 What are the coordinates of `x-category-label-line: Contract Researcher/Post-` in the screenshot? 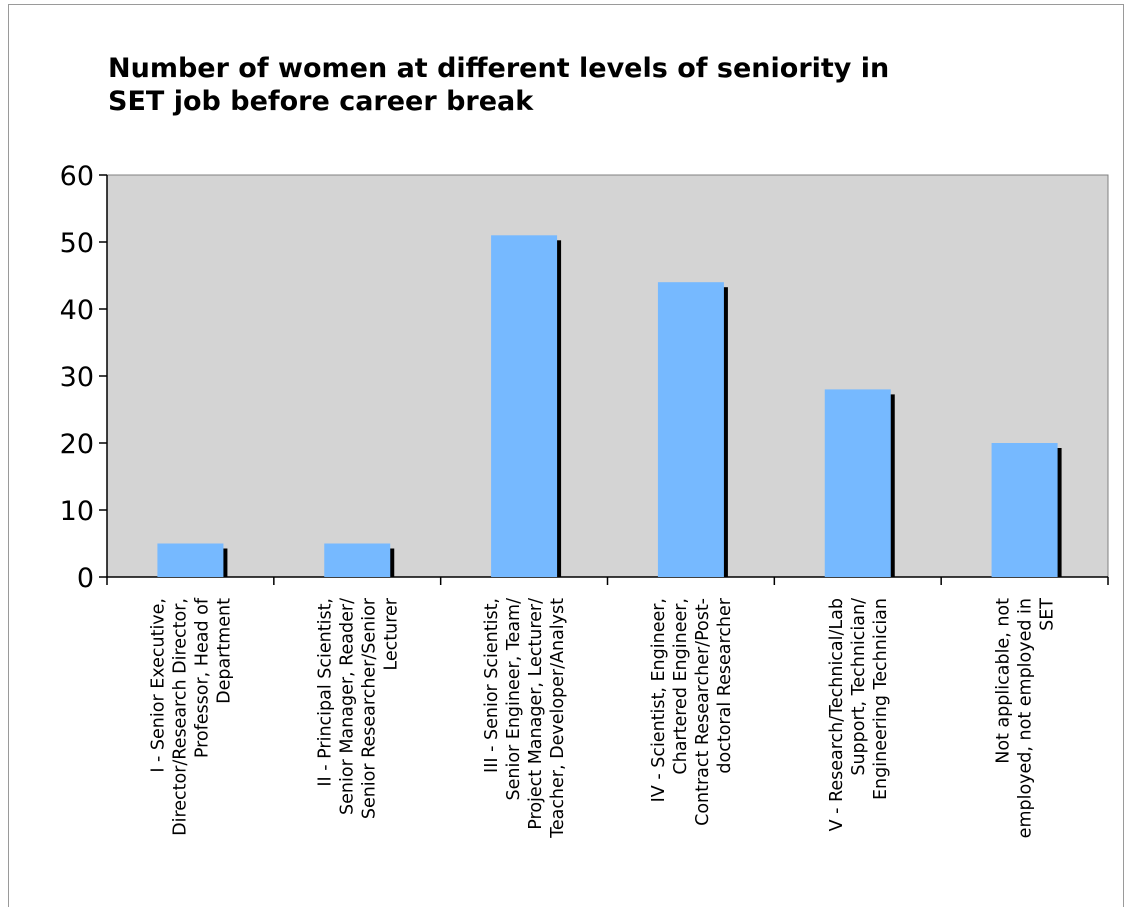 It's located at (703, 712).